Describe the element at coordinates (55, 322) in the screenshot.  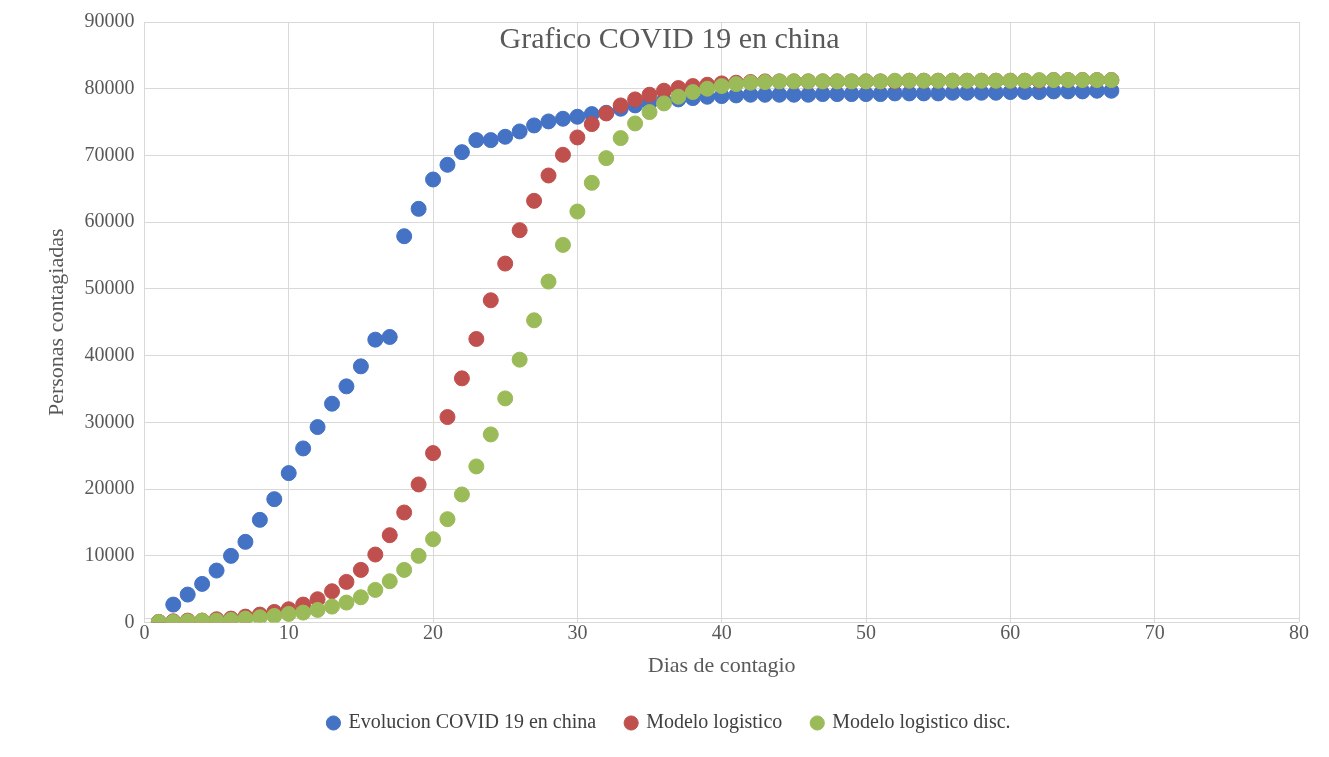
I see `y-axis-title: Personas contagiadas` at that location.